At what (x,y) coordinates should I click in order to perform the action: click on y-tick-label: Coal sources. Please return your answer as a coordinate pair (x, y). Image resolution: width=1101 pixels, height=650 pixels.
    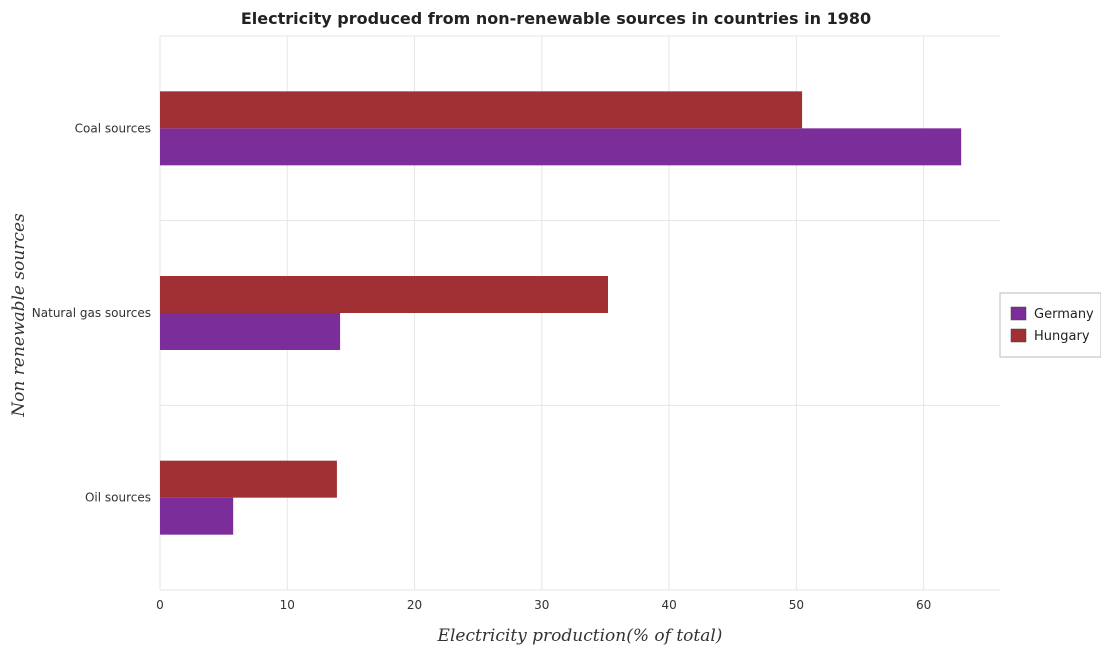
    Looking at the image, I should click on (113, 128).